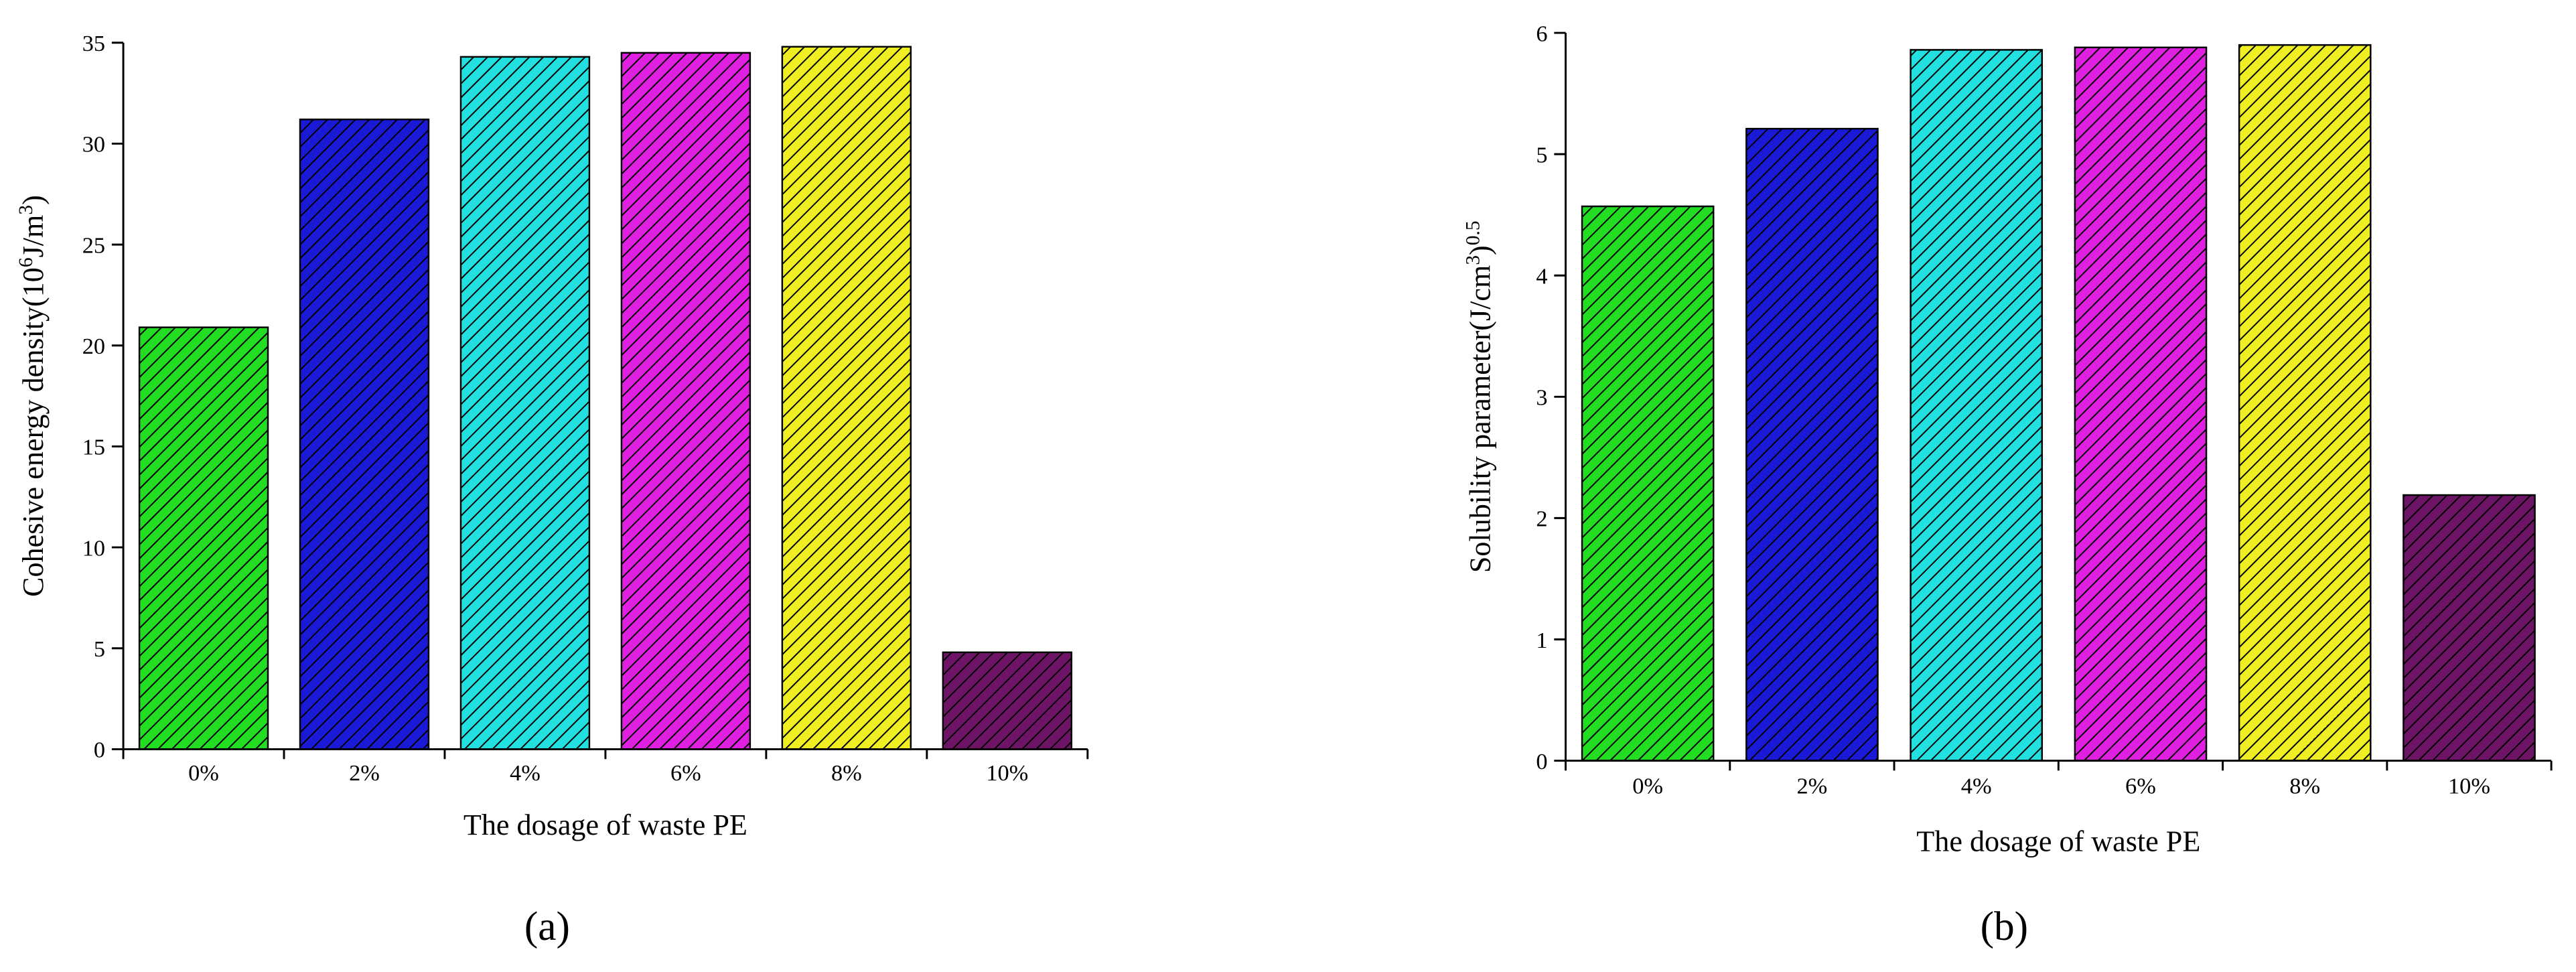 Image resolution: width=2576 pixels, height=972 pixels. Describe the element at coordinates (93, 548) in the screenshot. I see `y-tick-label: 10` at that location.